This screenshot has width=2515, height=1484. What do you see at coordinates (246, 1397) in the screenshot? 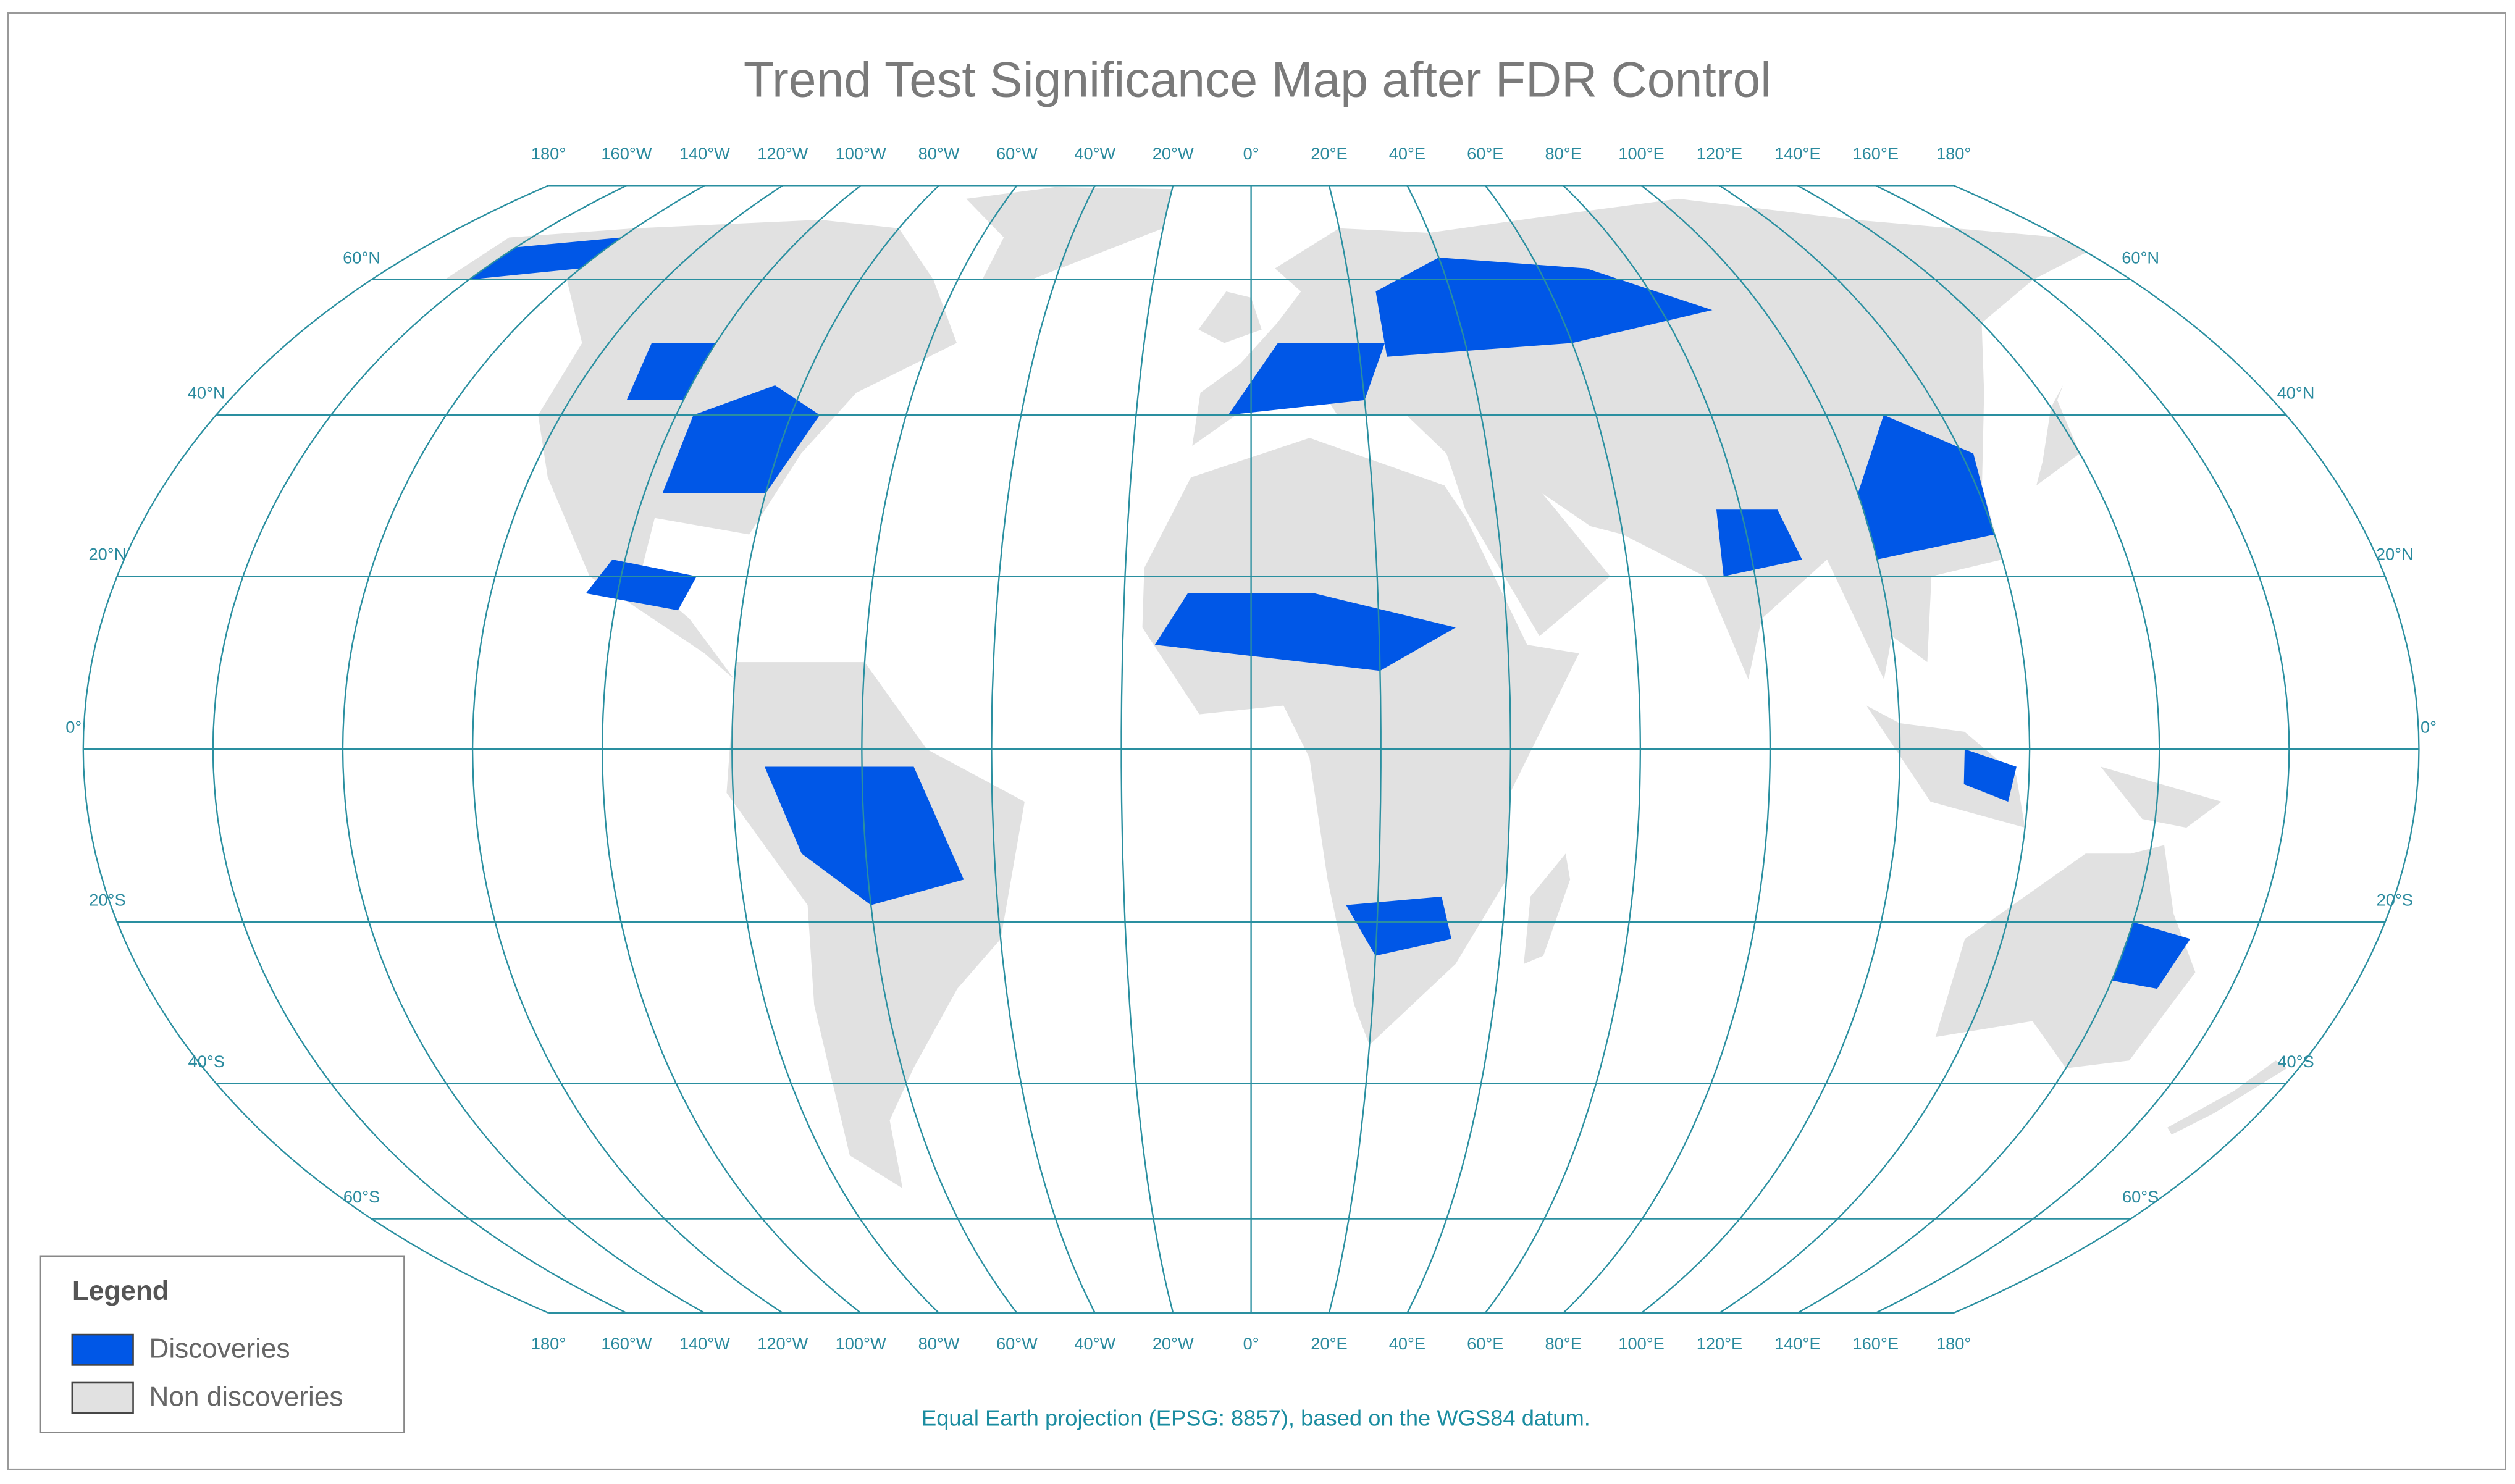
I see `legend-label: Non discoveries` at bounding box center [246, 1397].